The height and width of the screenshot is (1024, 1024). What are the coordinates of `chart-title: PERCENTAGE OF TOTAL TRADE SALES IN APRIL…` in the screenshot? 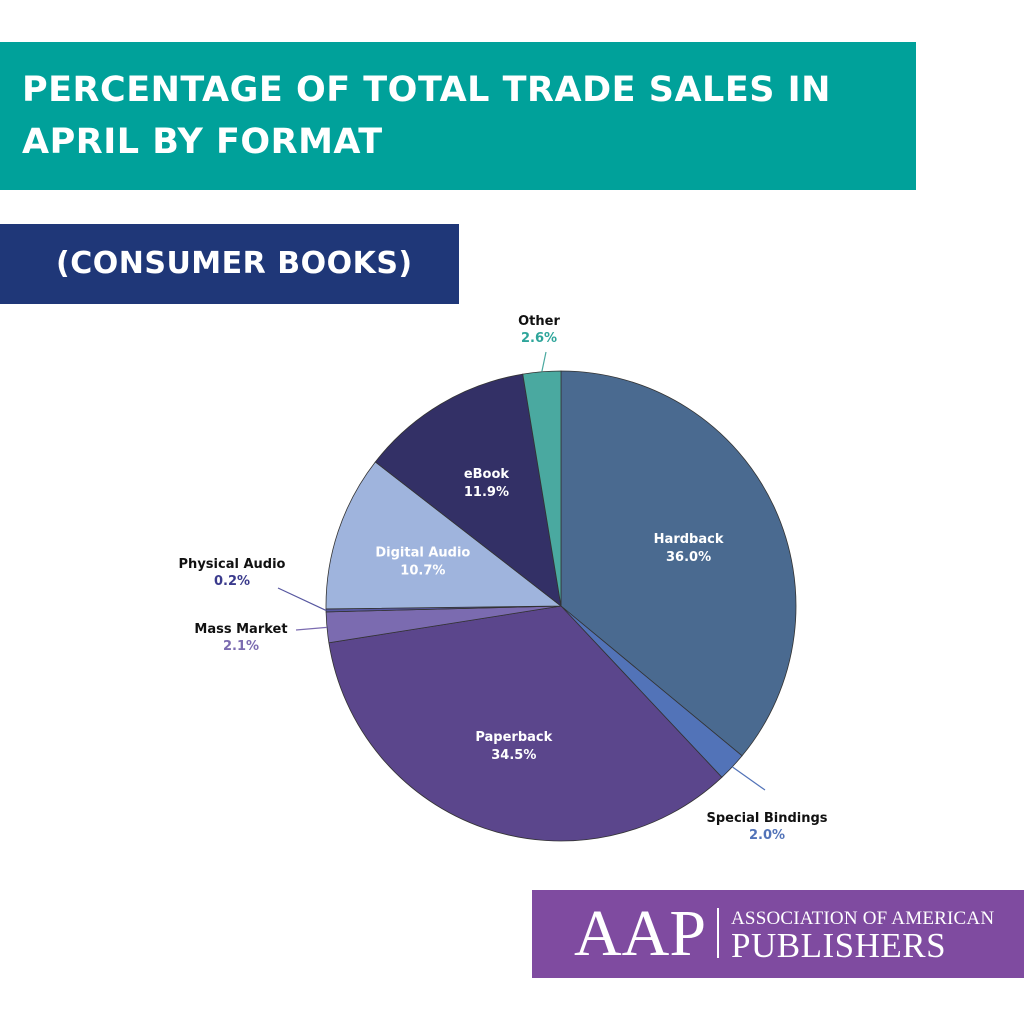 It's located at (426, 116).